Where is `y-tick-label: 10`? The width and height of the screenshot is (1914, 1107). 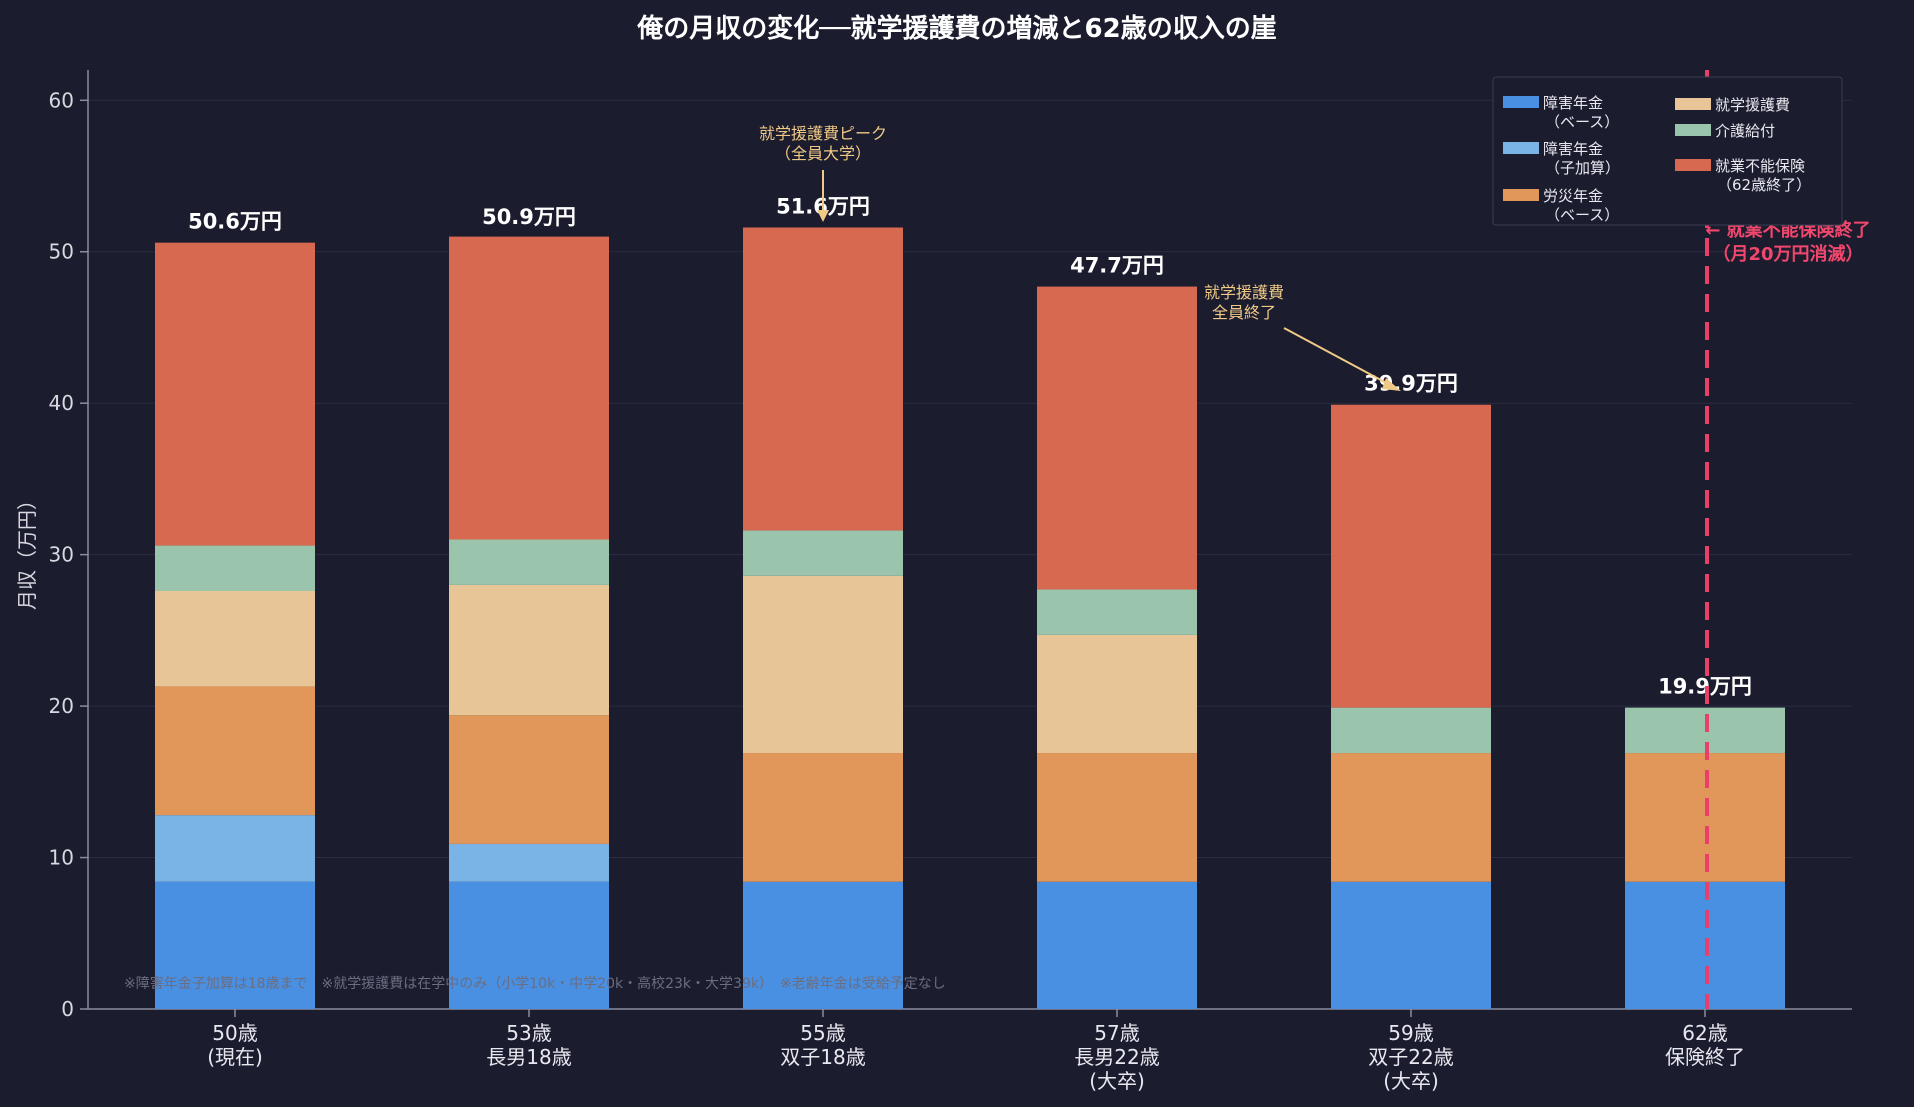 y-tick-label: 10 is located at coordinates (61, 858).